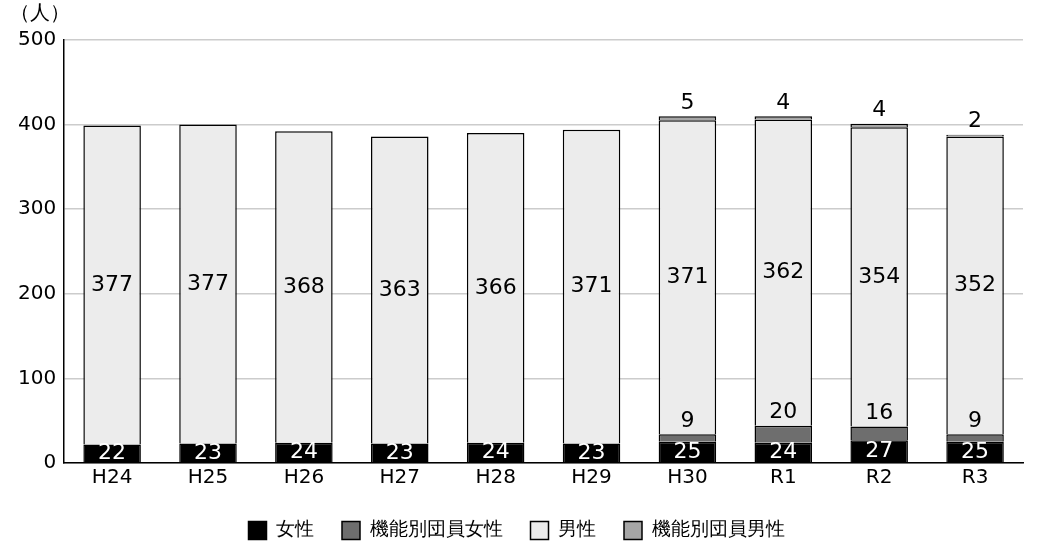 Image resolution: width=1043 pixels, height=550 pixels. What do you see at coordinates (687, 101) in the screenshot?
I see `data-label: 5` at bounding box center [687, 101].